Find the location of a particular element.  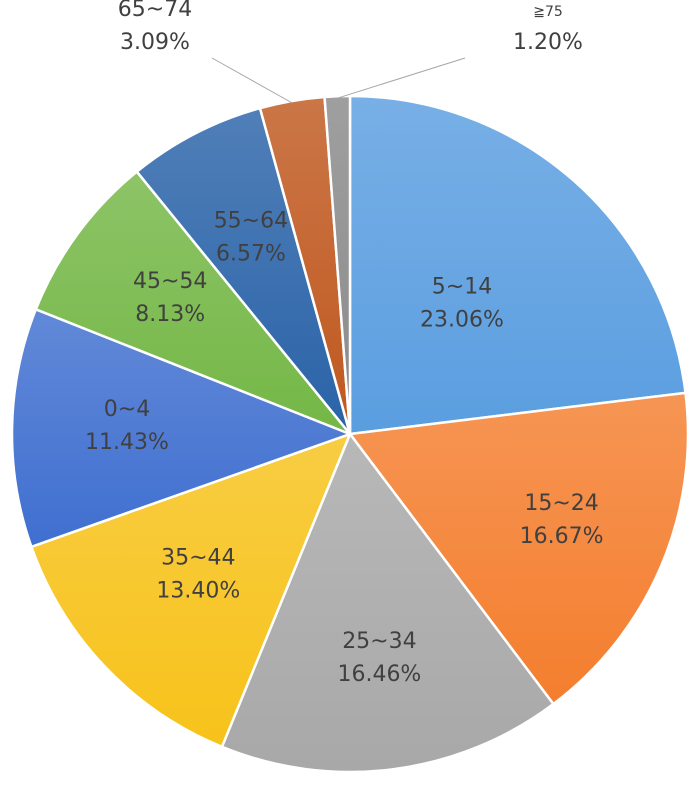

slice-percent-label: 8.13% is located at coordinates (170, 314).